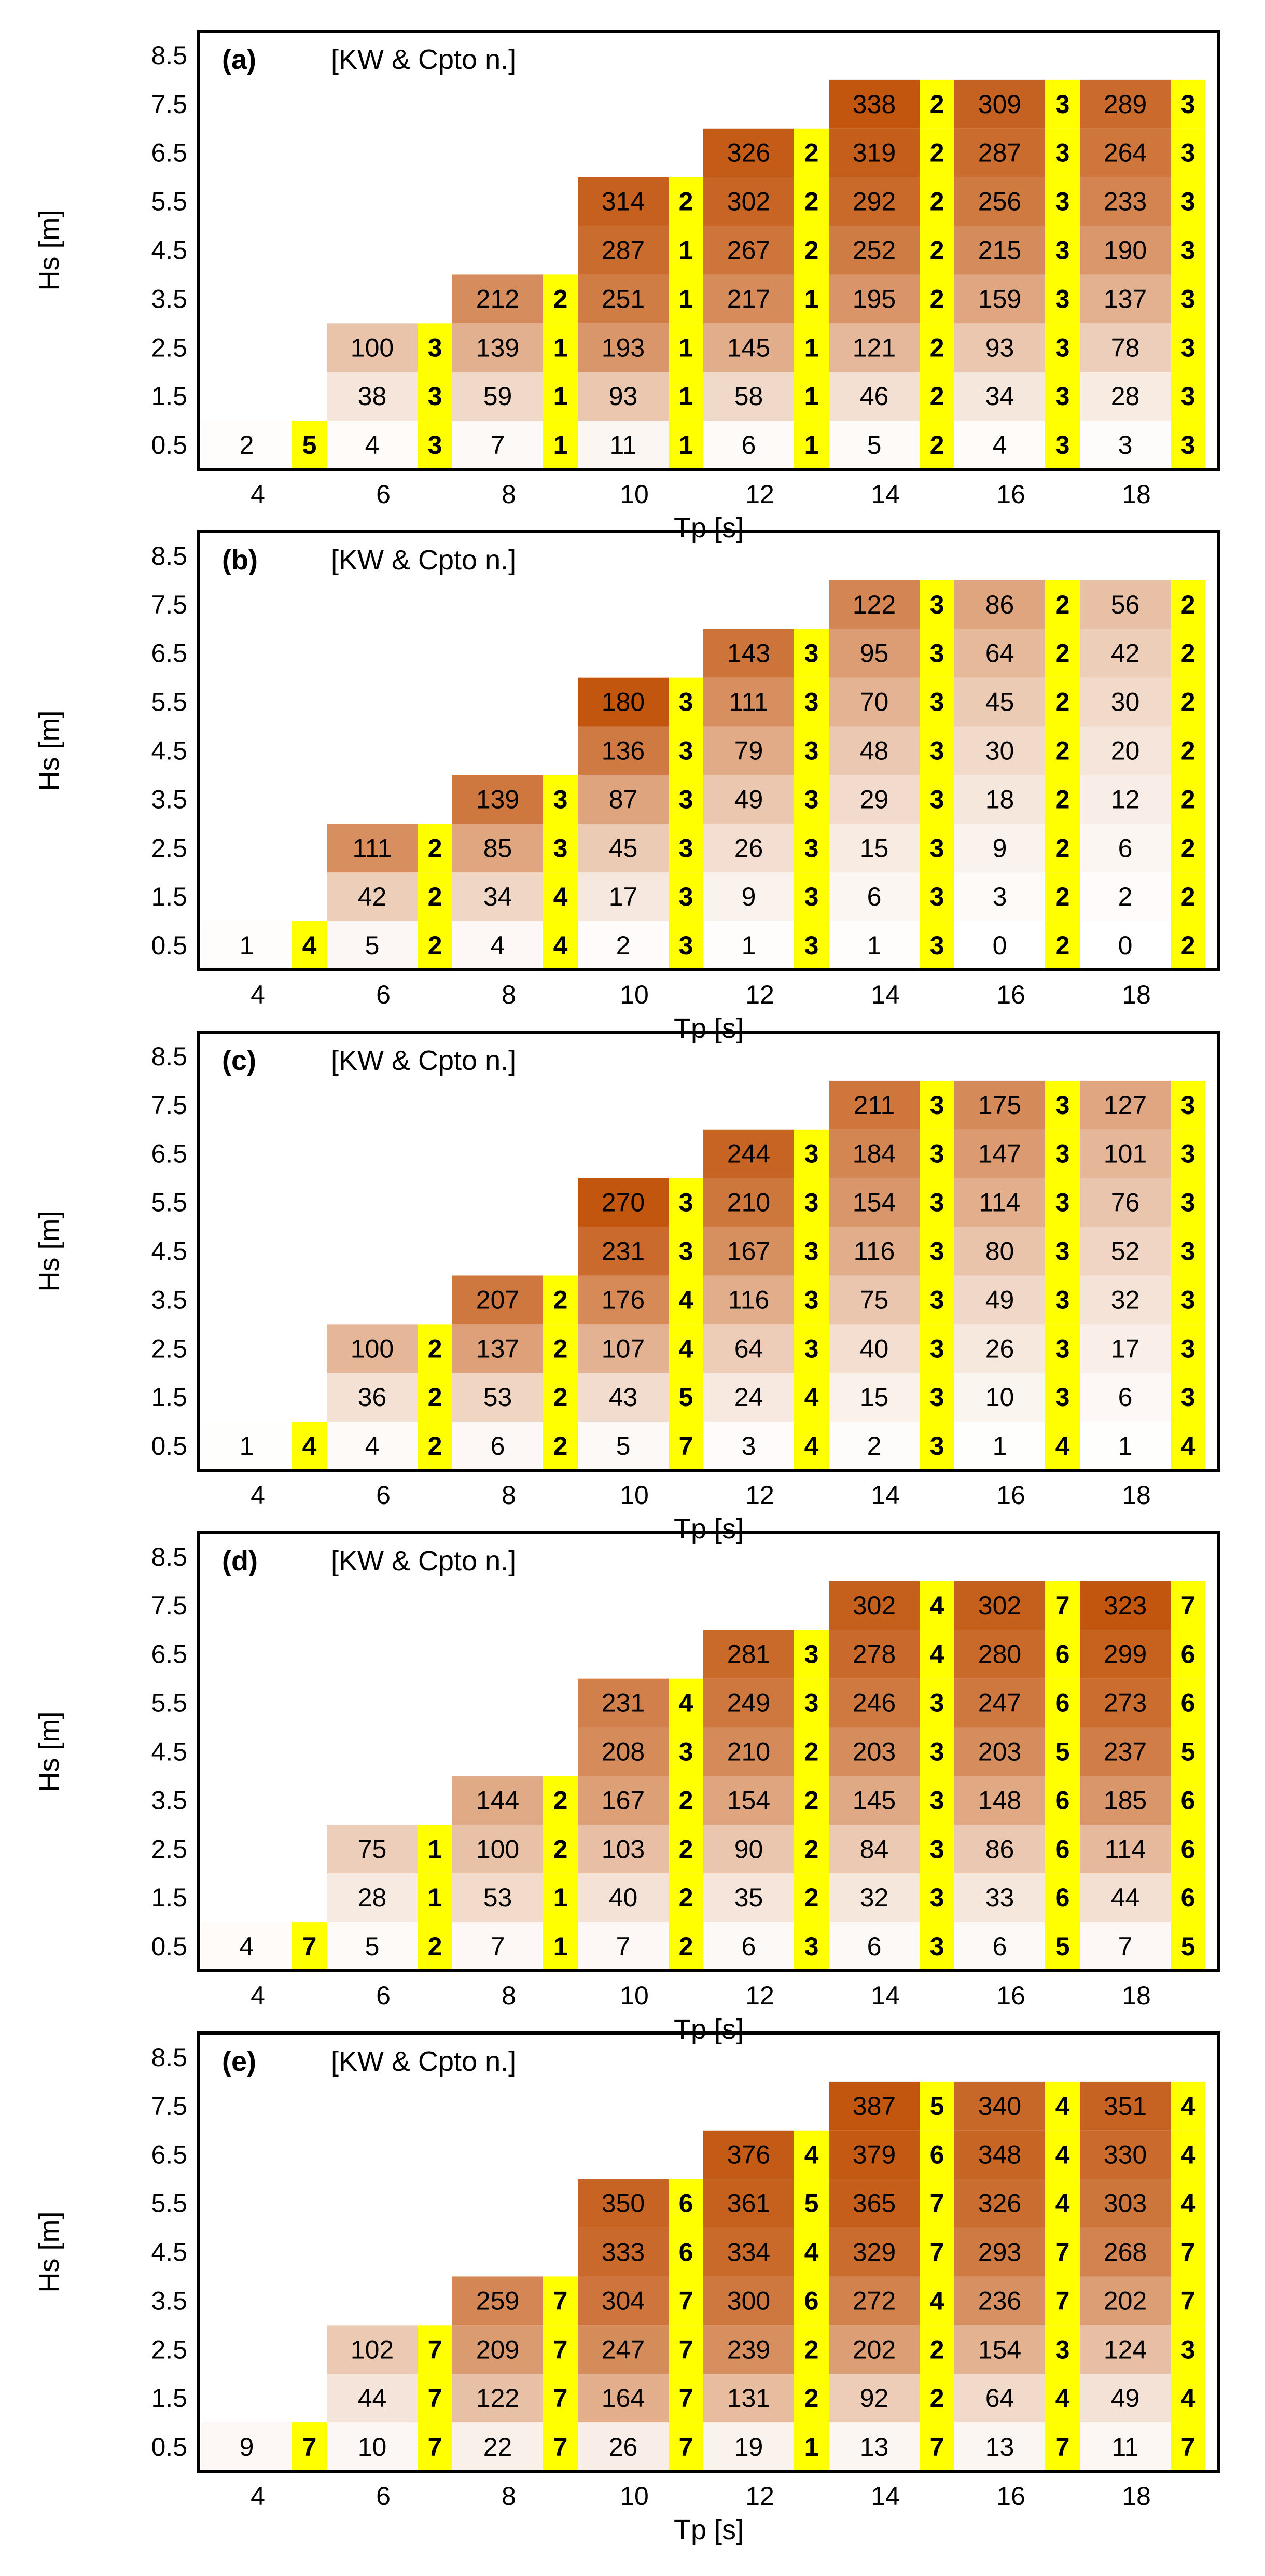 The height and width of the screenshot is (2576, 1265). I want to click on cell-value-label: 22, so click(497, 2446).